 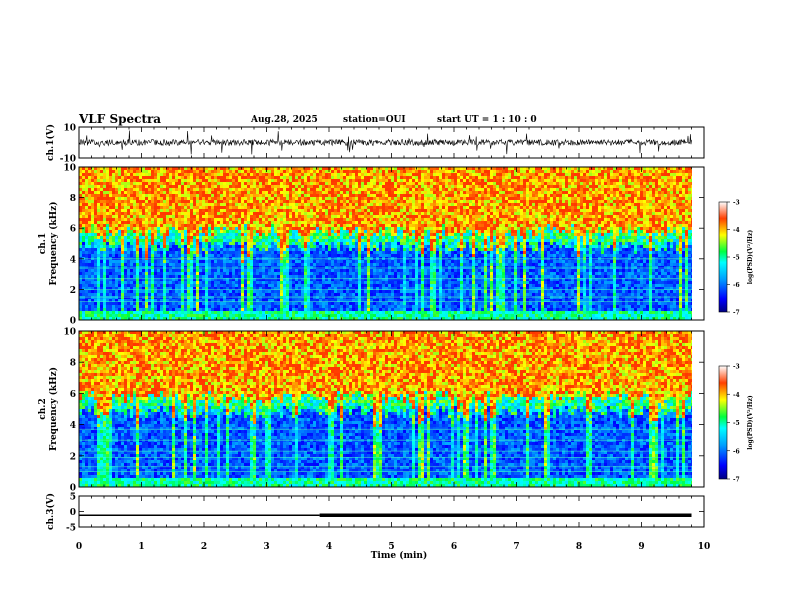 I want to click on xtick-label: 7, so click(x=516, y=547).